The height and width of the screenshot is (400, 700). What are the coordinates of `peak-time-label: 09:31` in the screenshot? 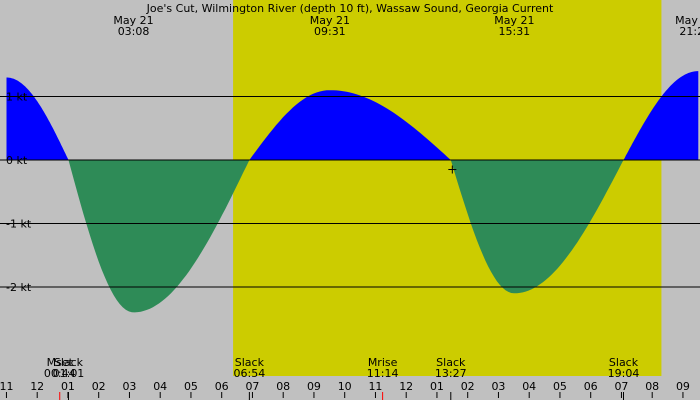 It's located at (330, 31).